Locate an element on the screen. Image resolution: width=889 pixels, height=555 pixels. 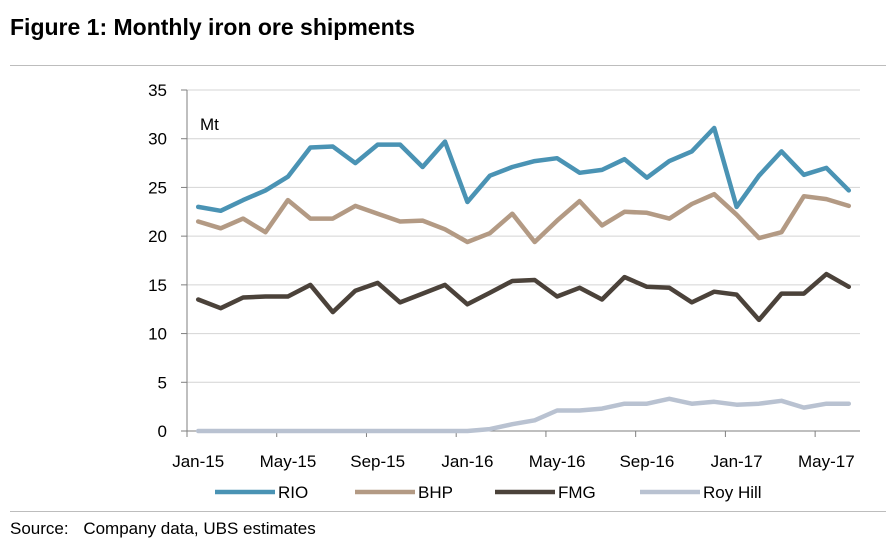
x-tick-label-May-16: May-16 is located at coordinates (557, 461).